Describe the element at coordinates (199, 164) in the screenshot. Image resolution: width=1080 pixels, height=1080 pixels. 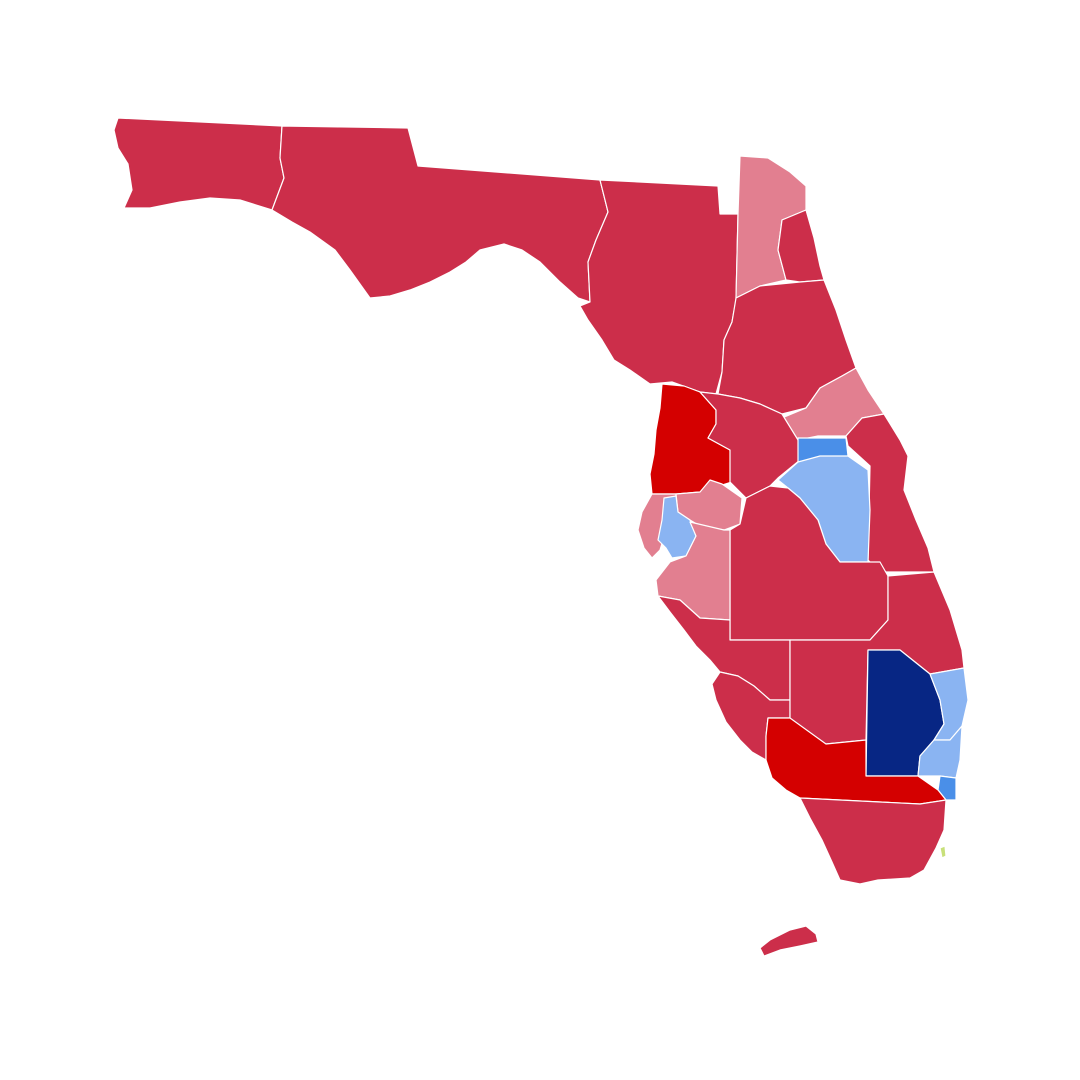
I see `region-west-panhandle` at that location.